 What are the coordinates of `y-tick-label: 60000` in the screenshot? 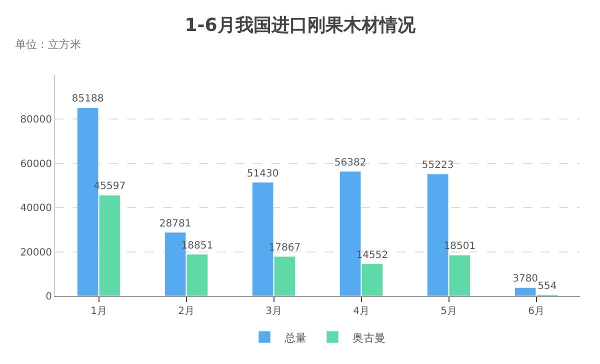 It's located at (36, 164).